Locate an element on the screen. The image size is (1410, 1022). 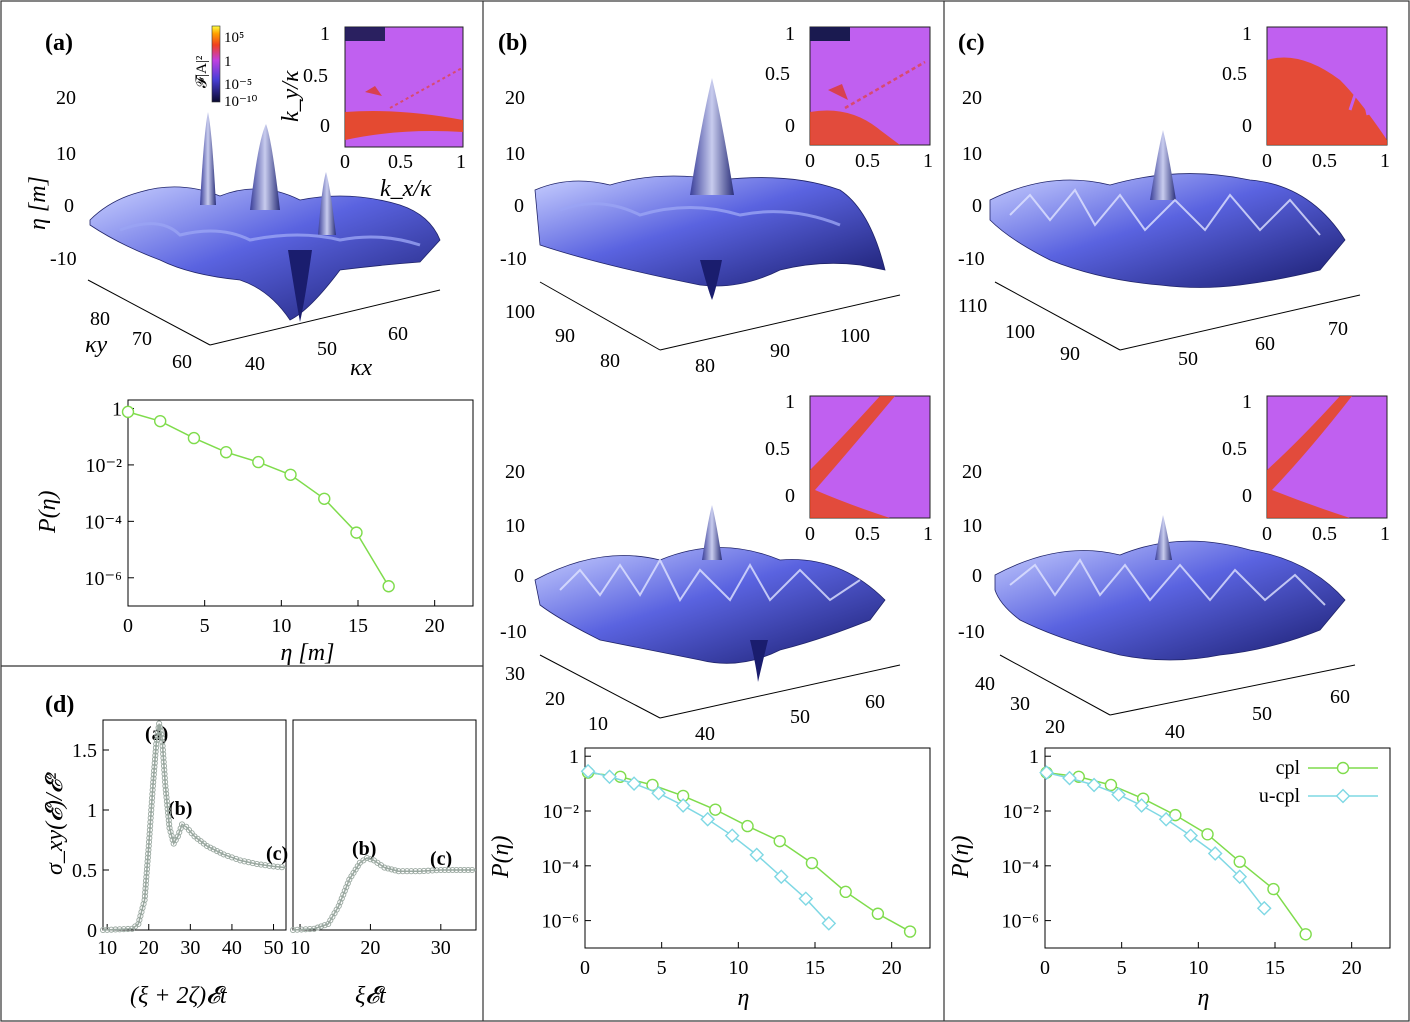
y-tick-label: 0 is located at coordinates (92, 931).